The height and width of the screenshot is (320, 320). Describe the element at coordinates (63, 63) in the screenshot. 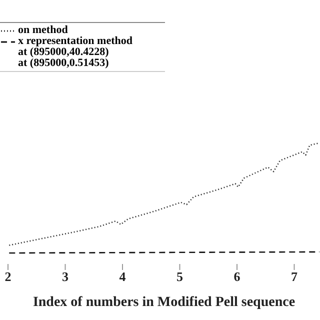

I see `text: at (895000,0.51453)` at that location.